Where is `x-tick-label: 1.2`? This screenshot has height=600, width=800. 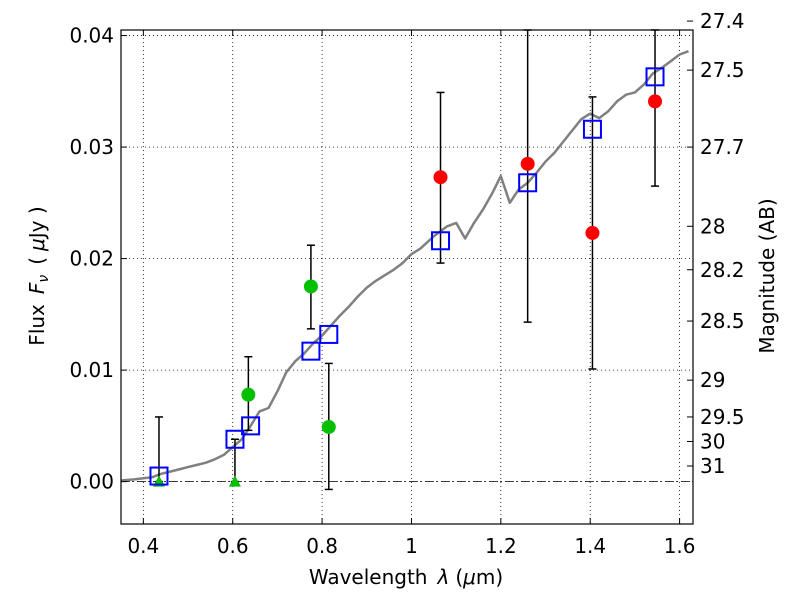 x-tick-label: 1.2 is located at coordinates (501, 546).